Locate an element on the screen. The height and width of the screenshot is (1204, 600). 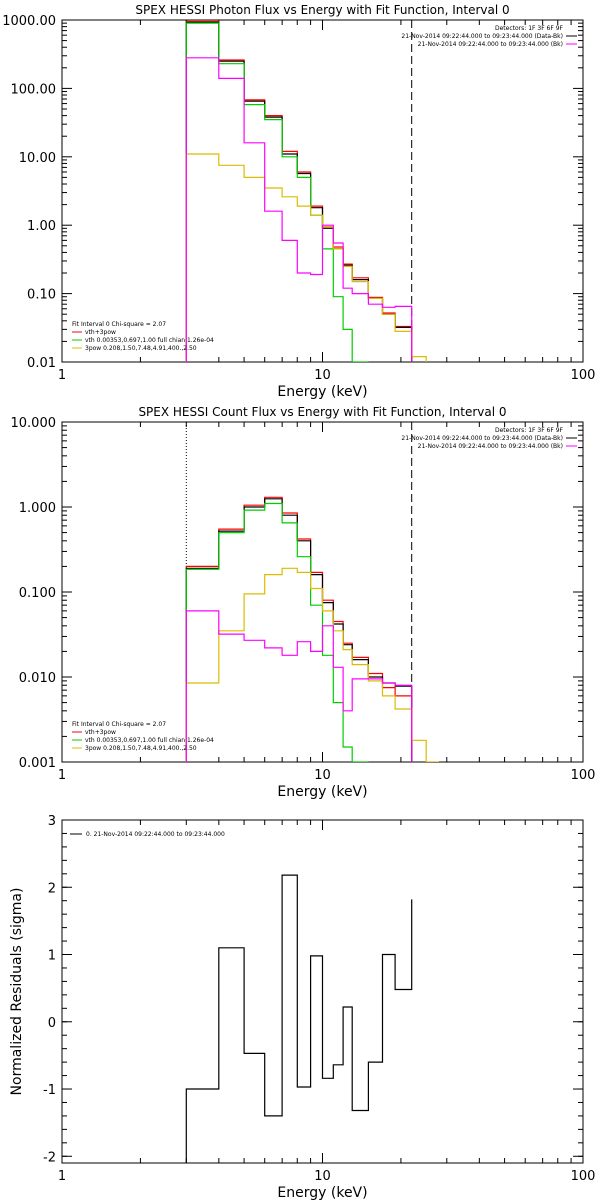
series-0-21-nov-2014-09-22-44-000-to-09-23-44-000-line is located at coordinates (299, 1018).